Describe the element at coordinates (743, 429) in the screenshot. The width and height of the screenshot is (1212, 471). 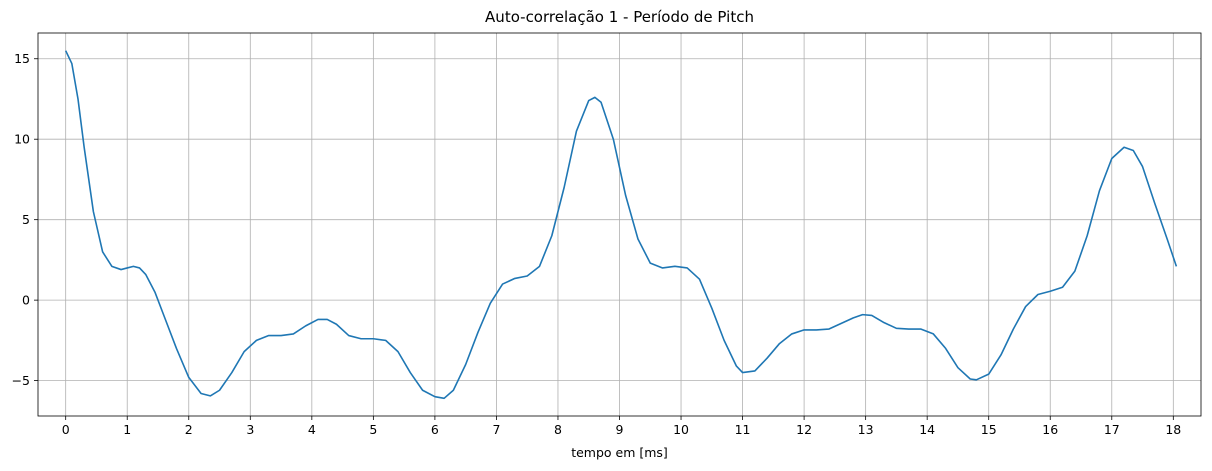
I see `x-tick-label: 11` at that location.